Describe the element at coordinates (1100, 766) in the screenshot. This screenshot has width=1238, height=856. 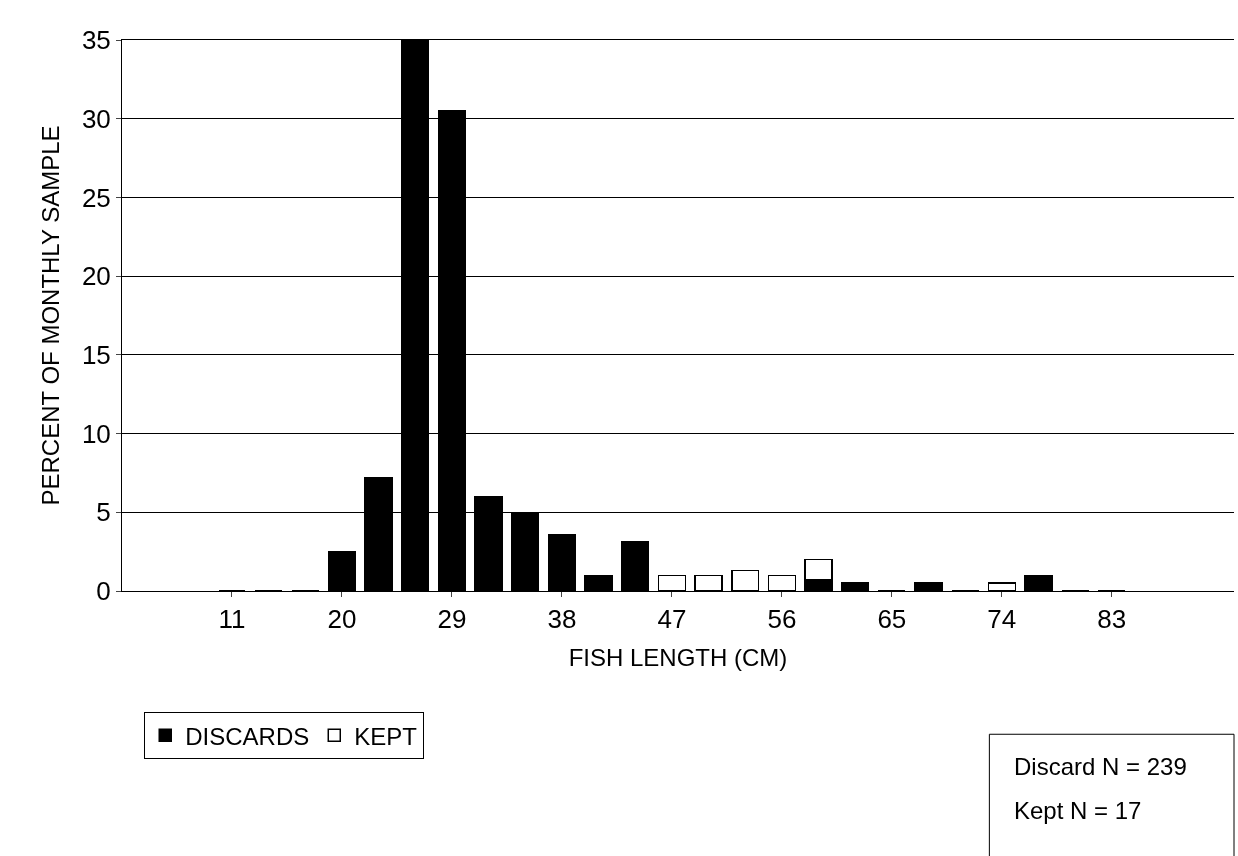
I see `text: Discard N = 239` at that location.